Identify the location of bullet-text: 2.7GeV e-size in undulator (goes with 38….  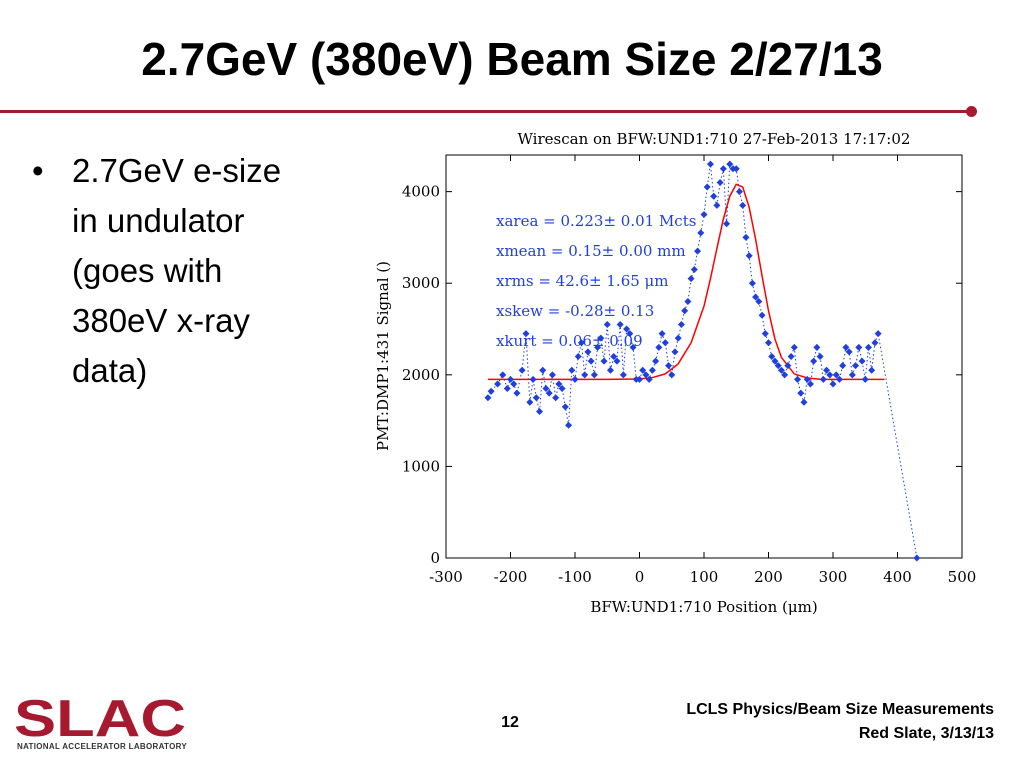
(177, 270).